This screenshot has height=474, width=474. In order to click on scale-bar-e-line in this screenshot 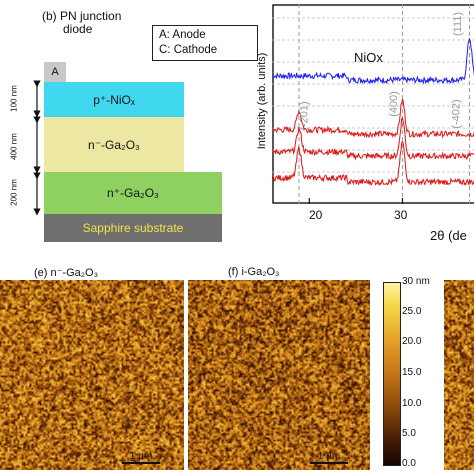, I will do `click(141, 463)`.